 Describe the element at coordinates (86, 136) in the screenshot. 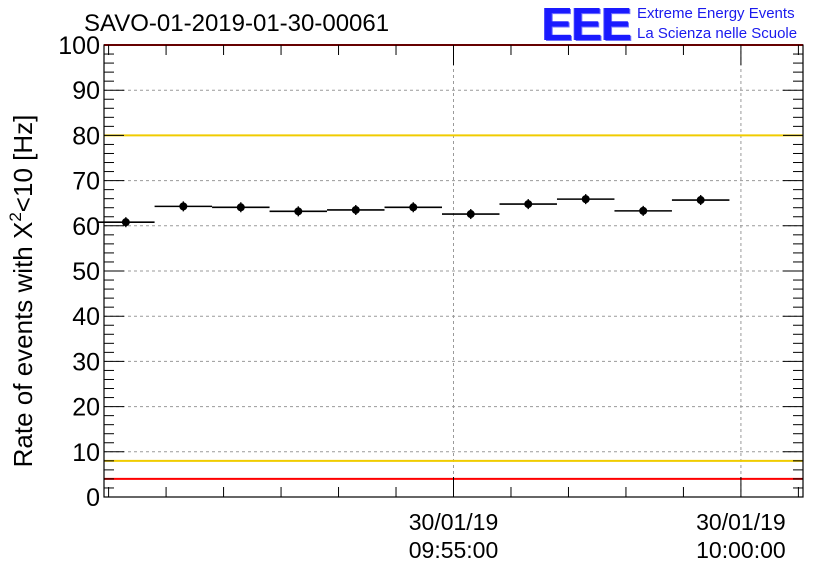

I see `y-tick-label: 80` at that location.